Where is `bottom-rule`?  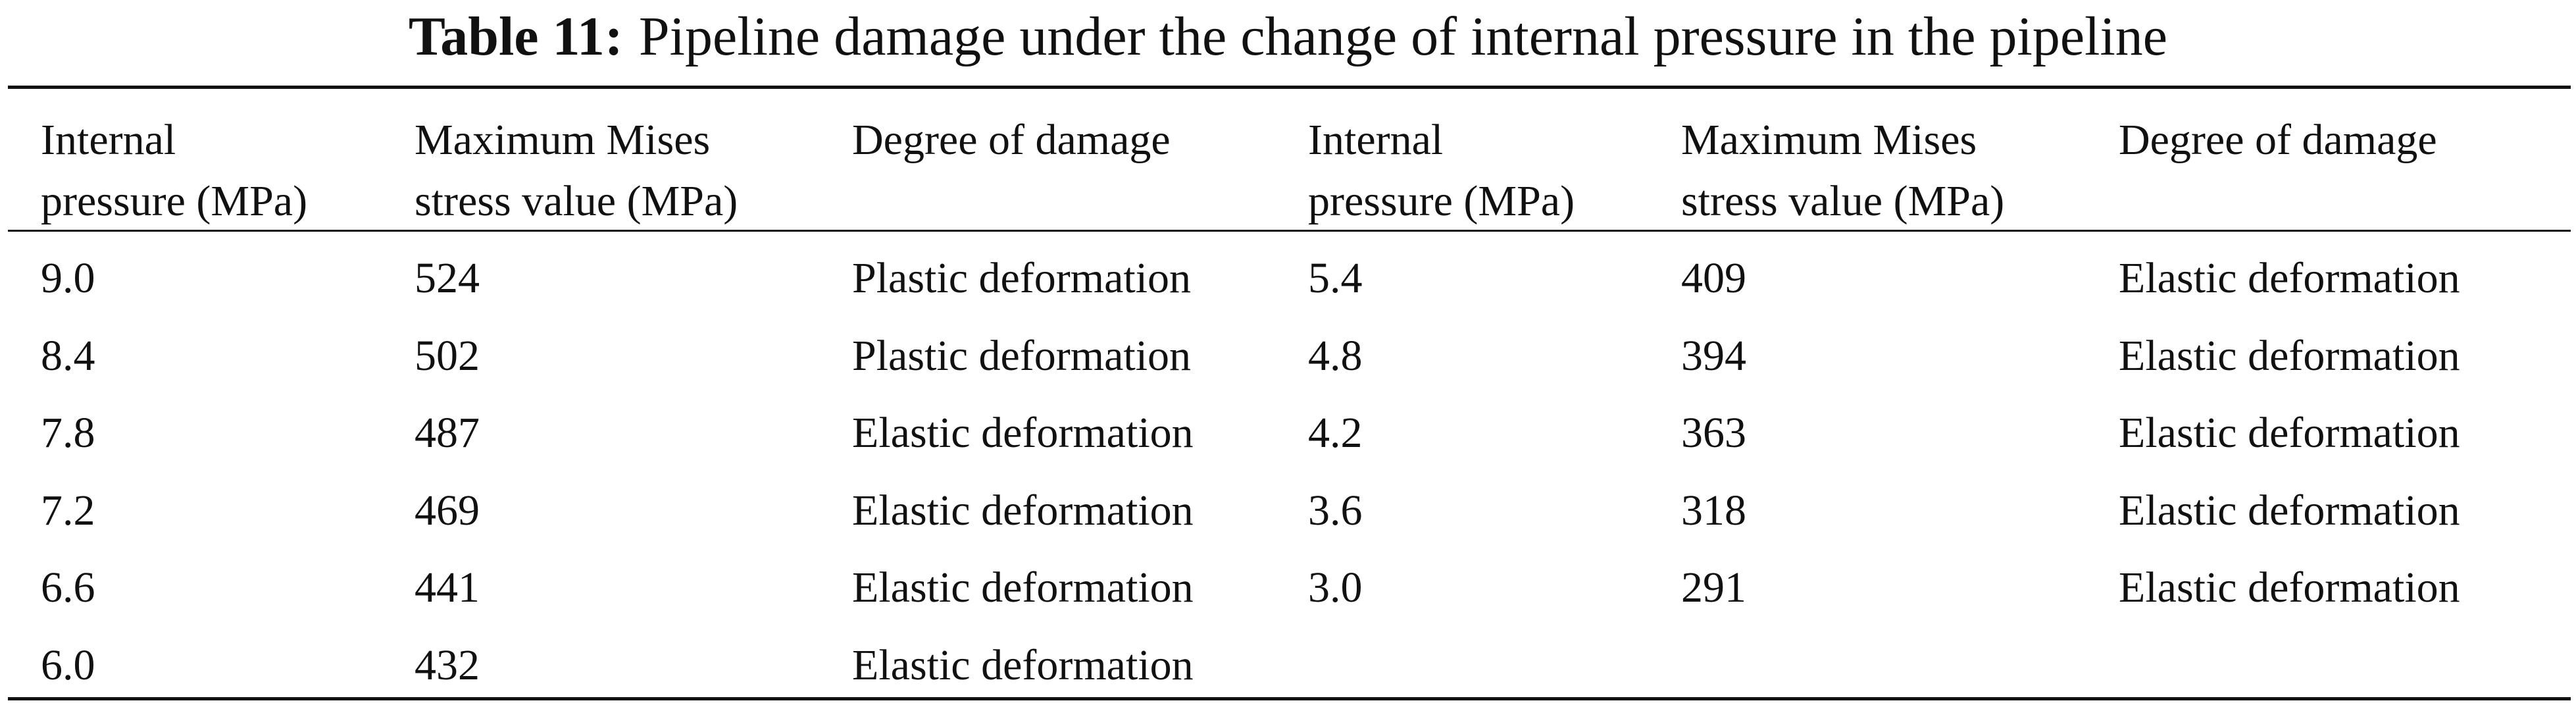
bottom-rule is located at coordinates (1289, 698).